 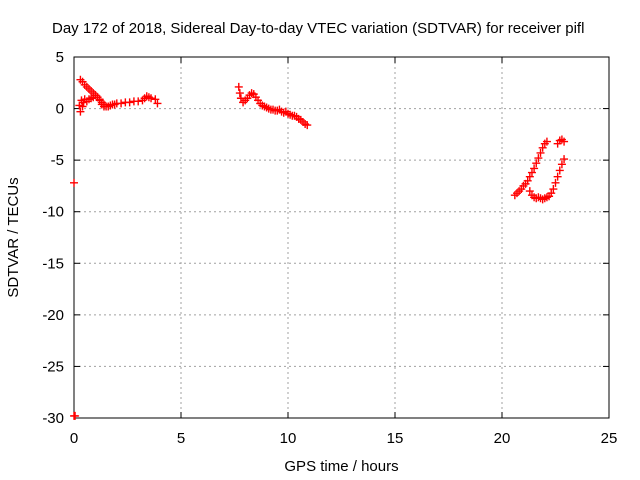 What do you see at coordinates (502, 438) in the screenshot?
I see `x-tick-label: 20` at bounding box center [502, 438].